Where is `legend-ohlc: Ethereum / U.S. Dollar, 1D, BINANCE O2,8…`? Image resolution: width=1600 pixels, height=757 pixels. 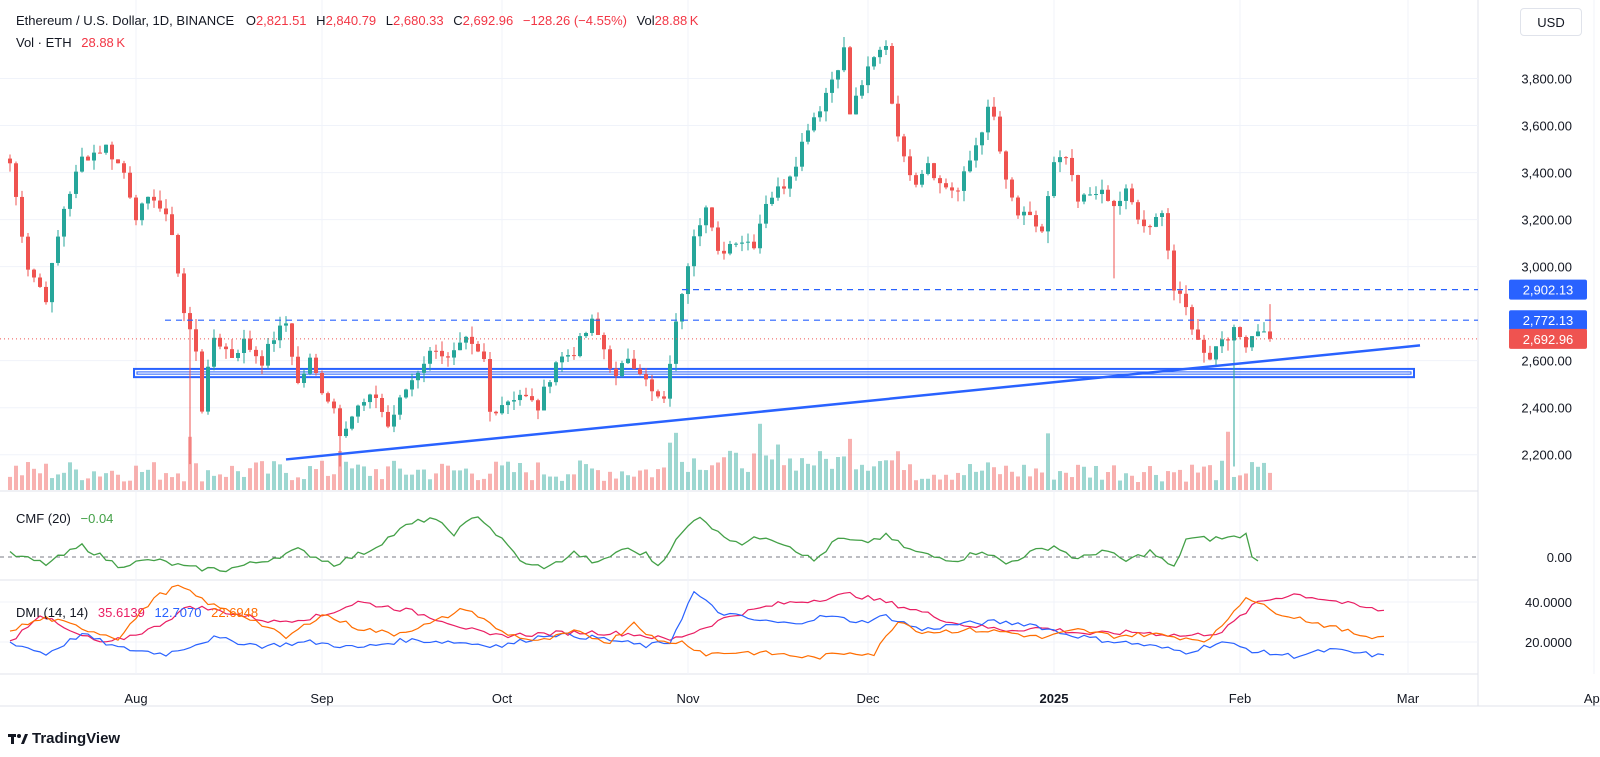
legend-ohlc: Ethereum / U.S. Dollar, 1D, BINANCE O2,8… is located at coordinates (357, 20).